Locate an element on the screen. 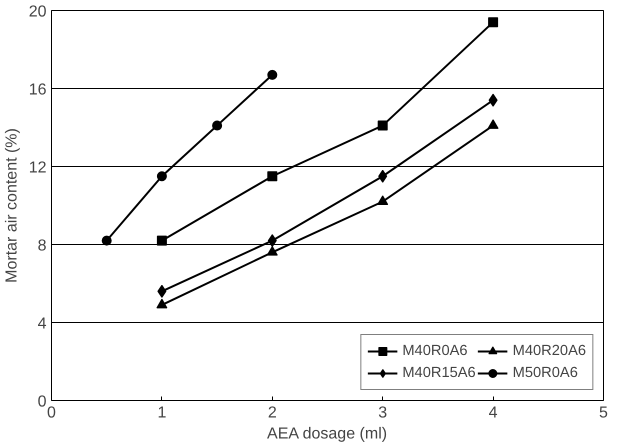  x-tick-label: 4 is located at coordinates (493, 413).